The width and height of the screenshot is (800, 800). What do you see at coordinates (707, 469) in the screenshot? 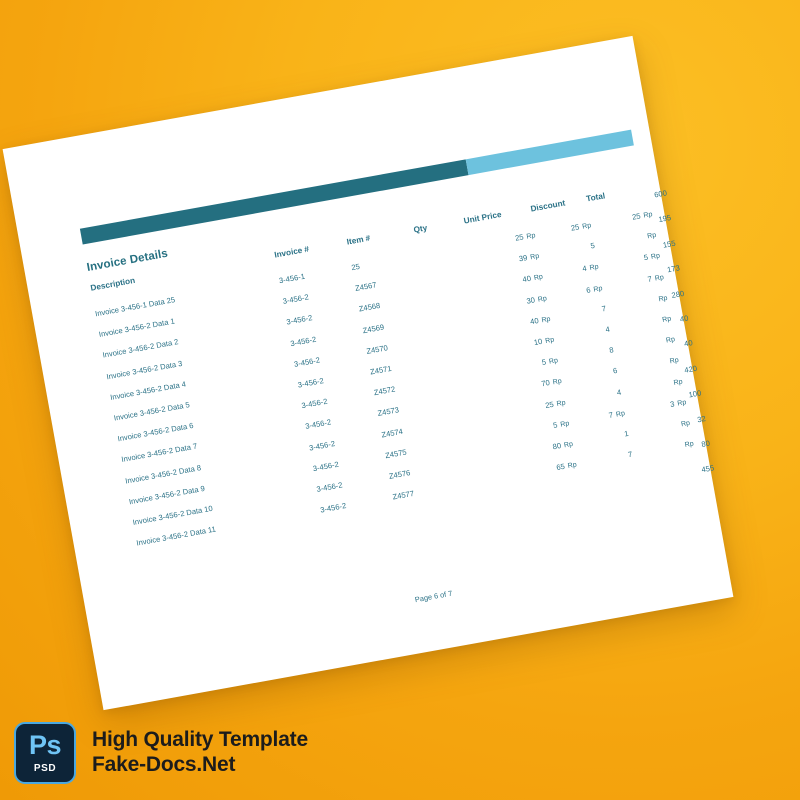
I see `cell-amount: 455` at bounding box center [707, 469].